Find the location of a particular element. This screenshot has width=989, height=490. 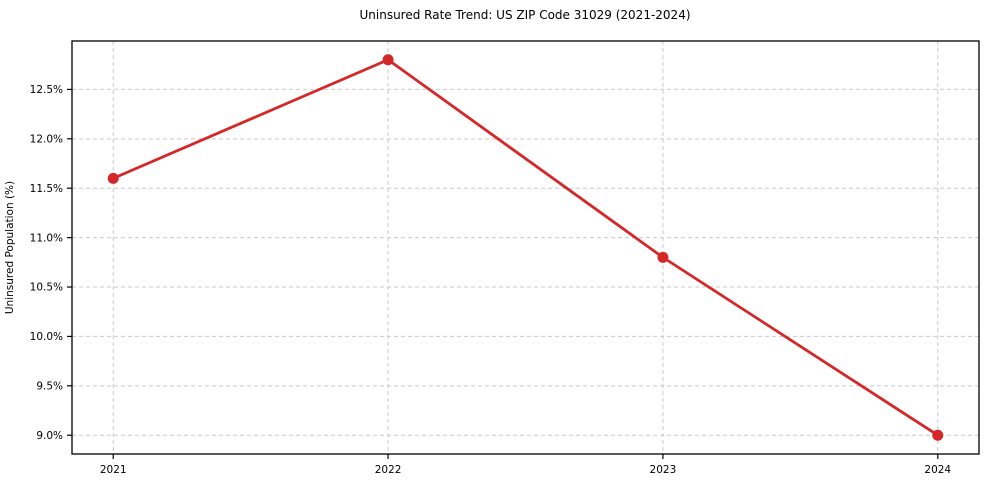

y-axis-label: Uninsured Population (%) is located at coordinates (10, 247).